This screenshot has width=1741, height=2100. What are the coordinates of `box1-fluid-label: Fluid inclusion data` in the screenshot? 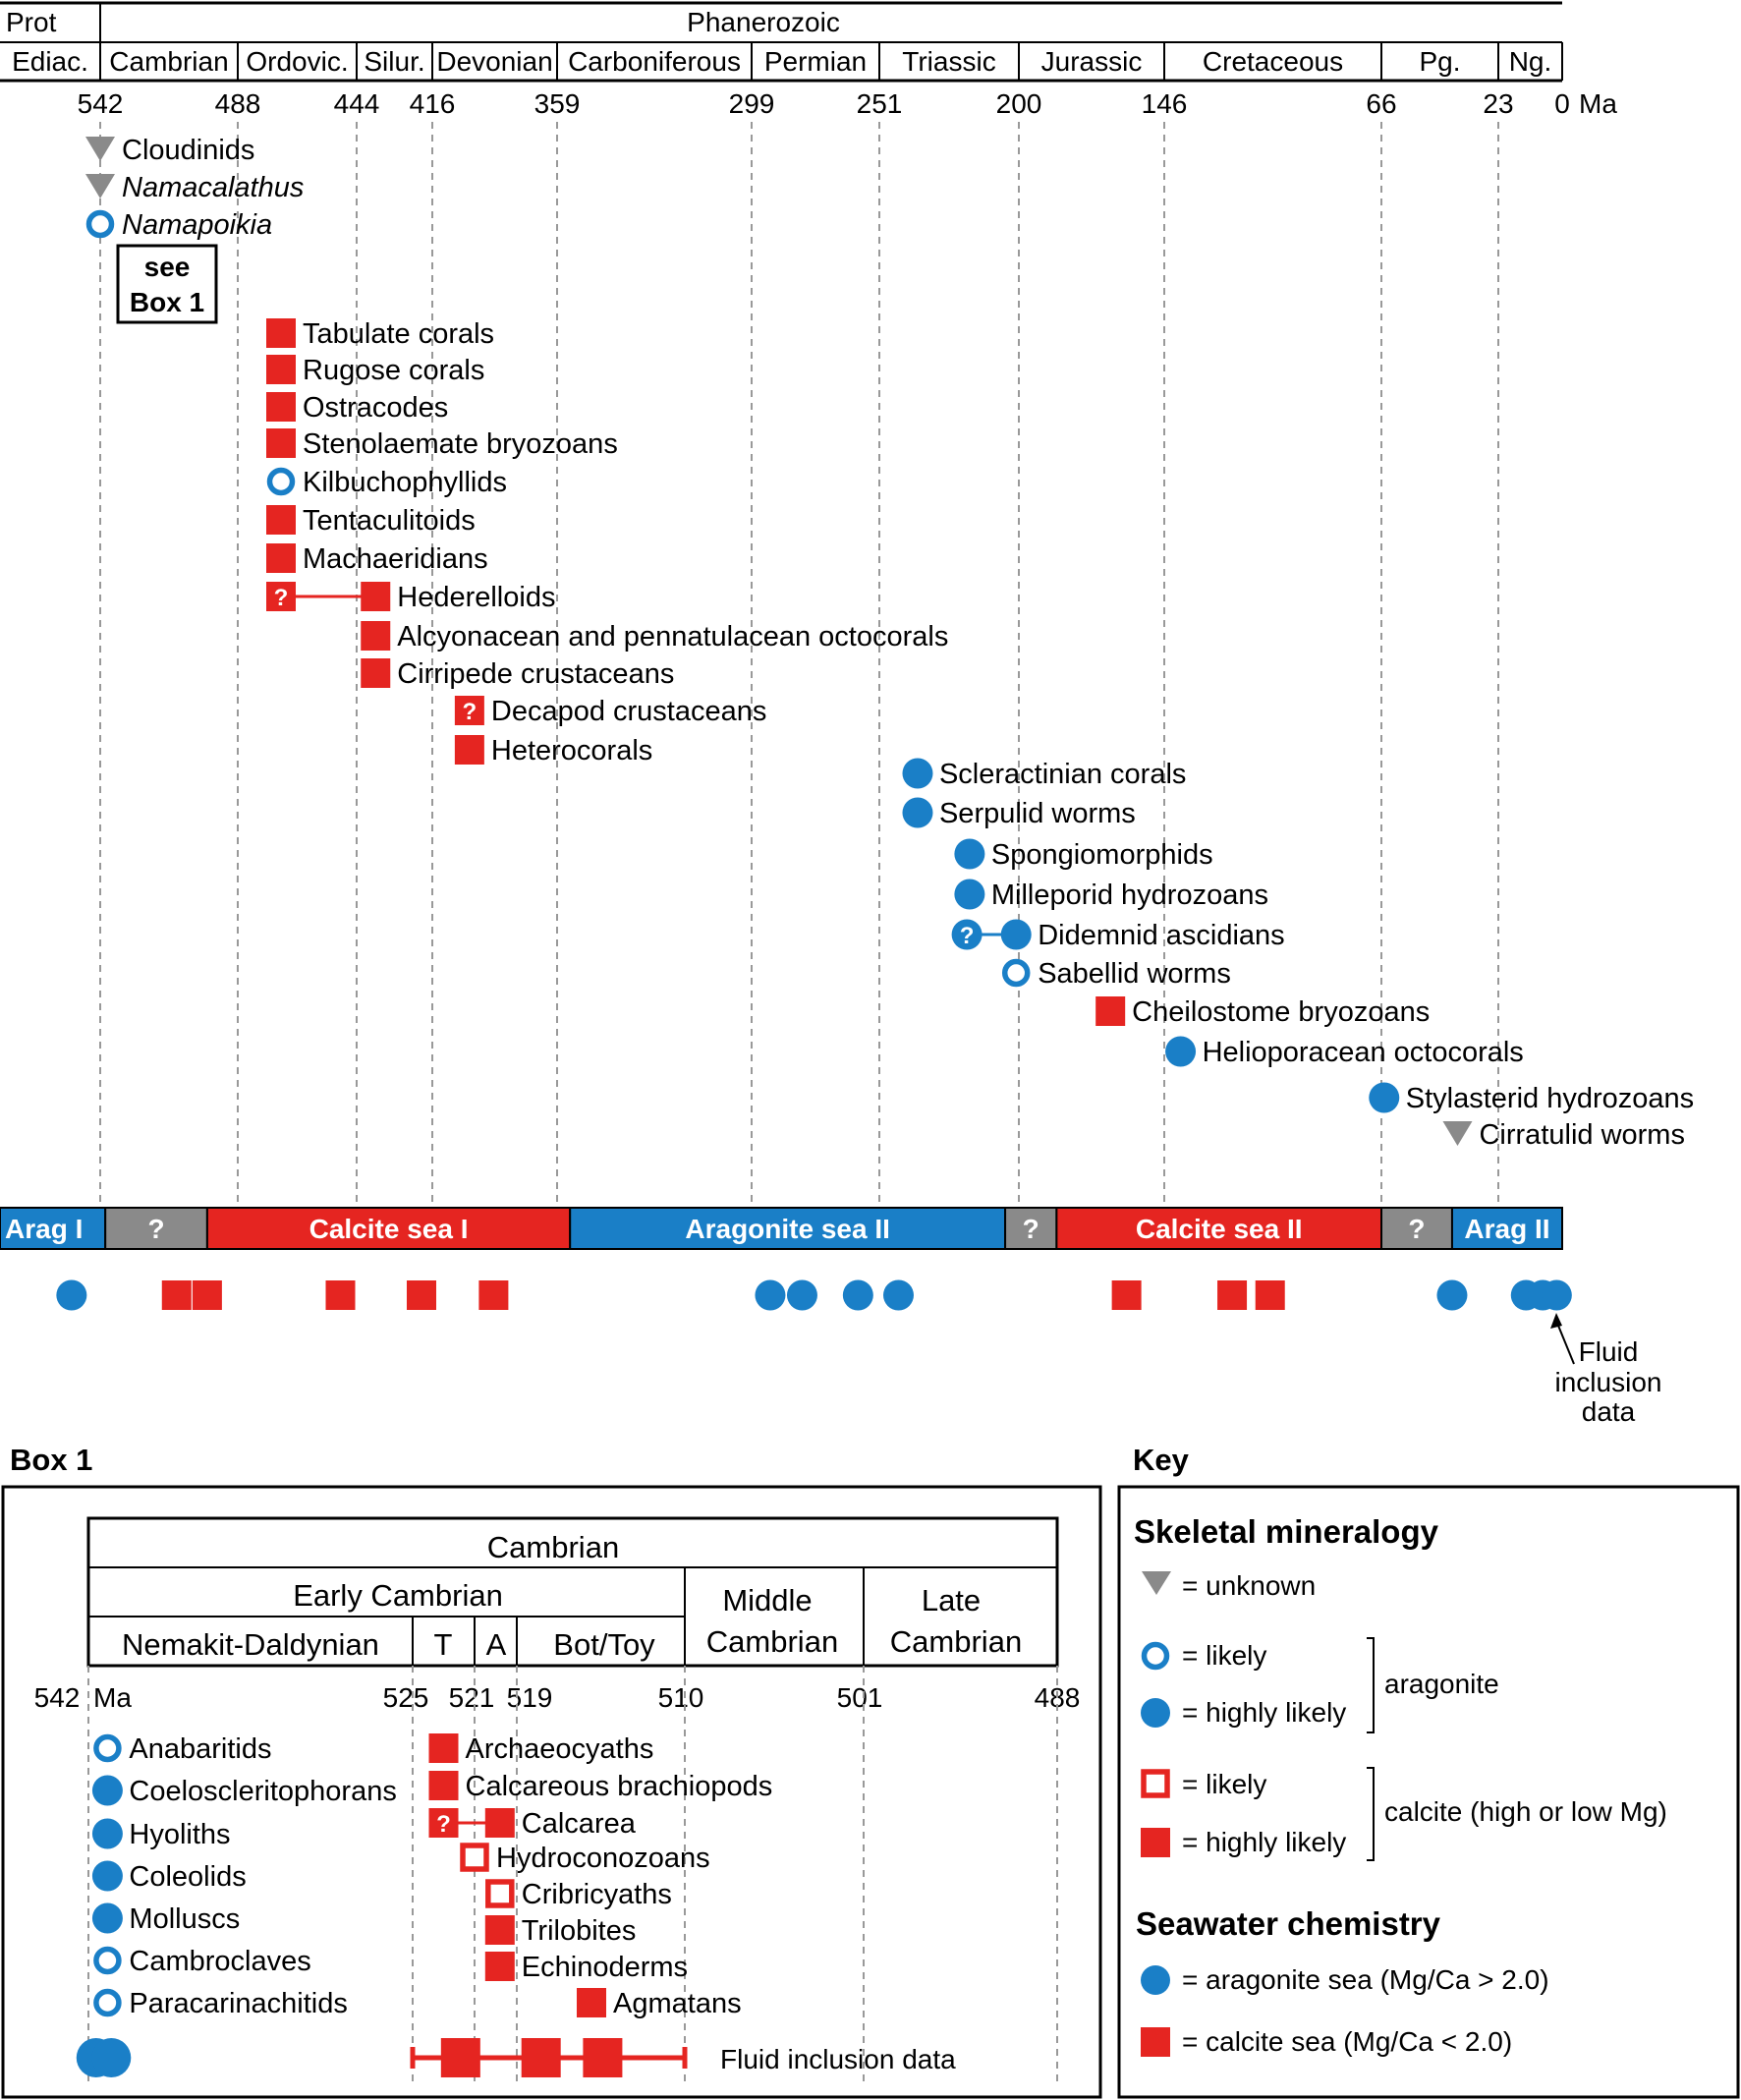 It's located at (838, 2059).